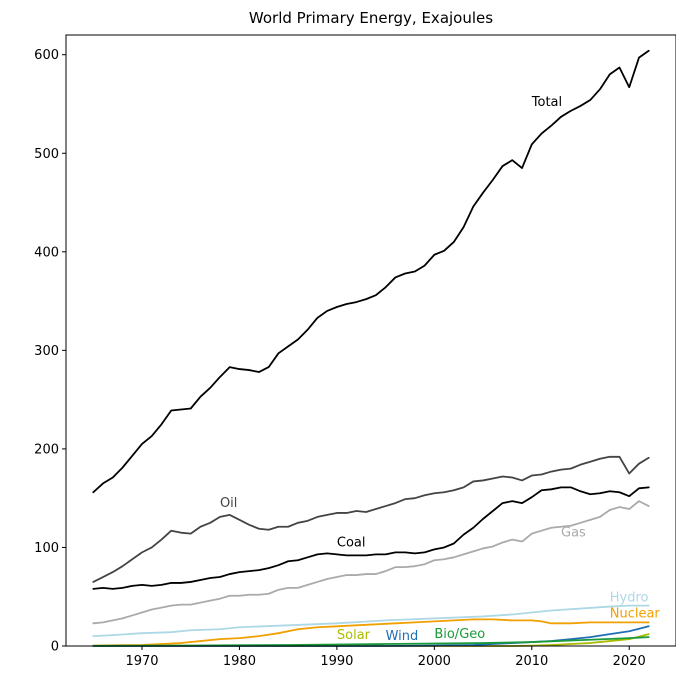  Describe the element at coordinates (141, 661) in the screenshot. I see `x-tick-label-1970: 1970` at that location.